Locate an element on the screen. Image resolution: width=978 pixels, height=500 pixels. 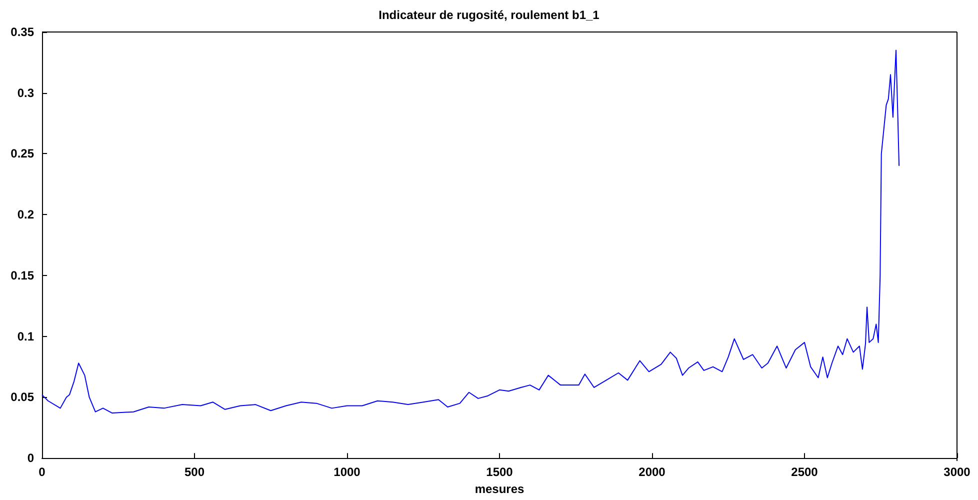
x-tick-label: 3000 is located at coordinates (957, 472).